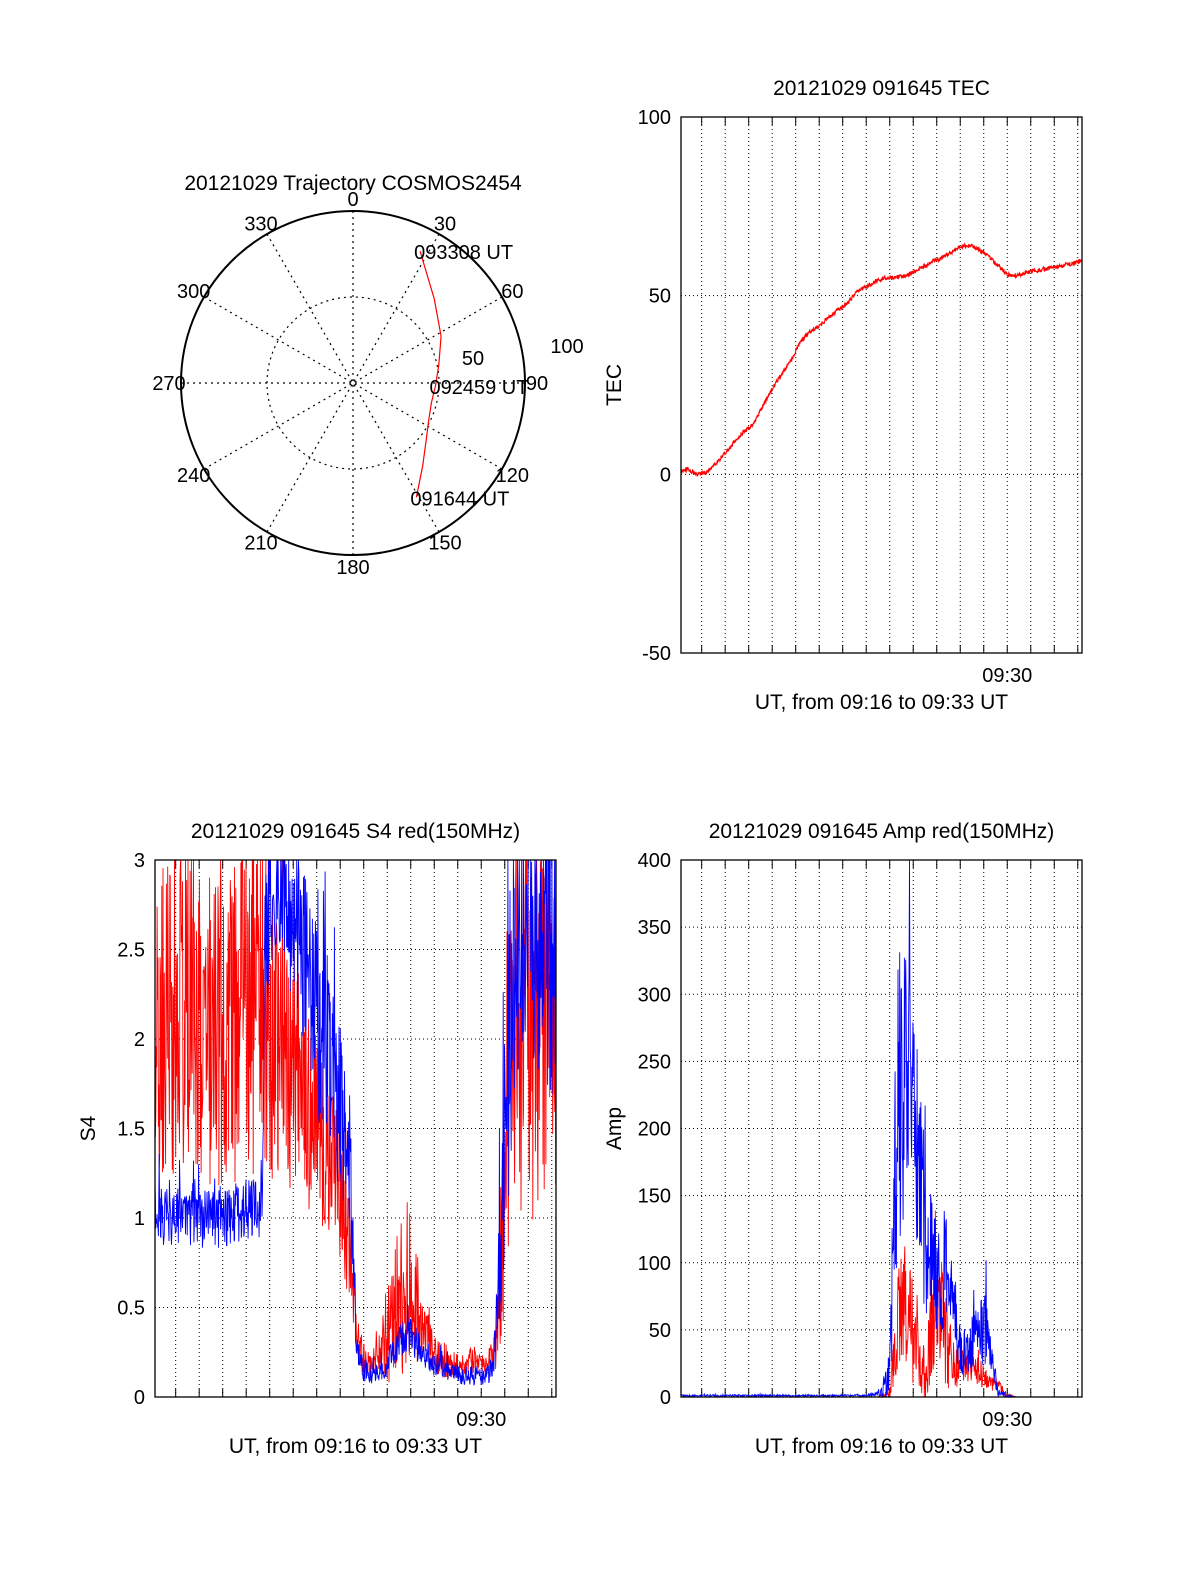  I want to click on y-tick-label: 150, so click(654, 1197).